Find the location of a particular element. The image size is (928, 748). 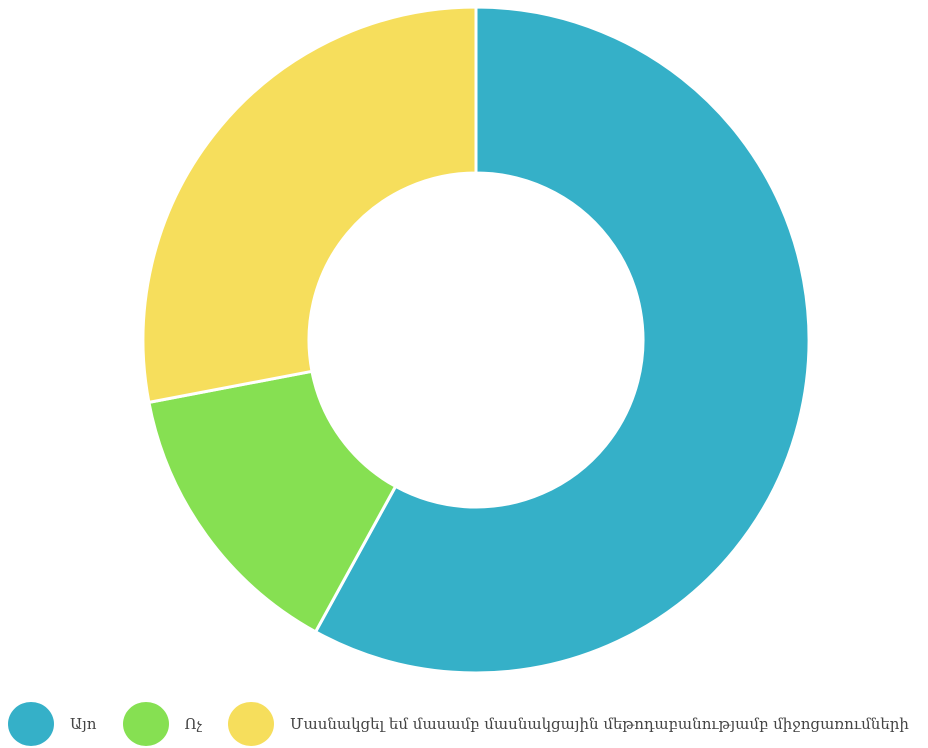

legend-swatch-partially is located at coordinates (251, 724).